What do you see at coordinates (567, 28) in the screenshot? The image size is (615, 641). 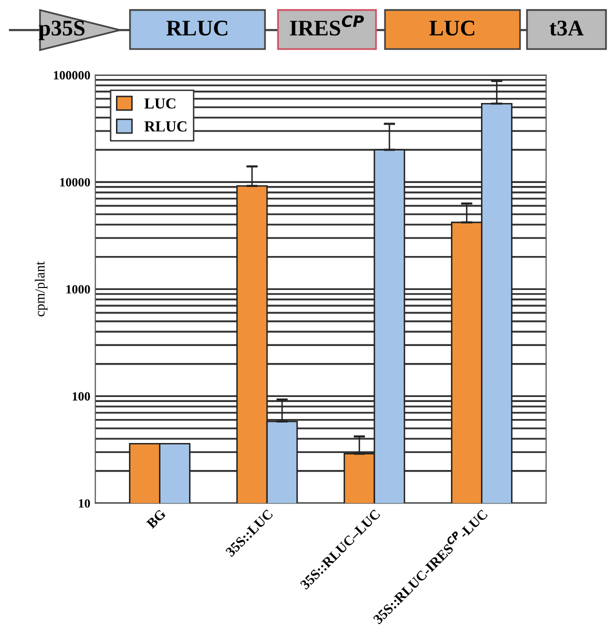 I see `text: t3A` at bounding box center [567, 28].